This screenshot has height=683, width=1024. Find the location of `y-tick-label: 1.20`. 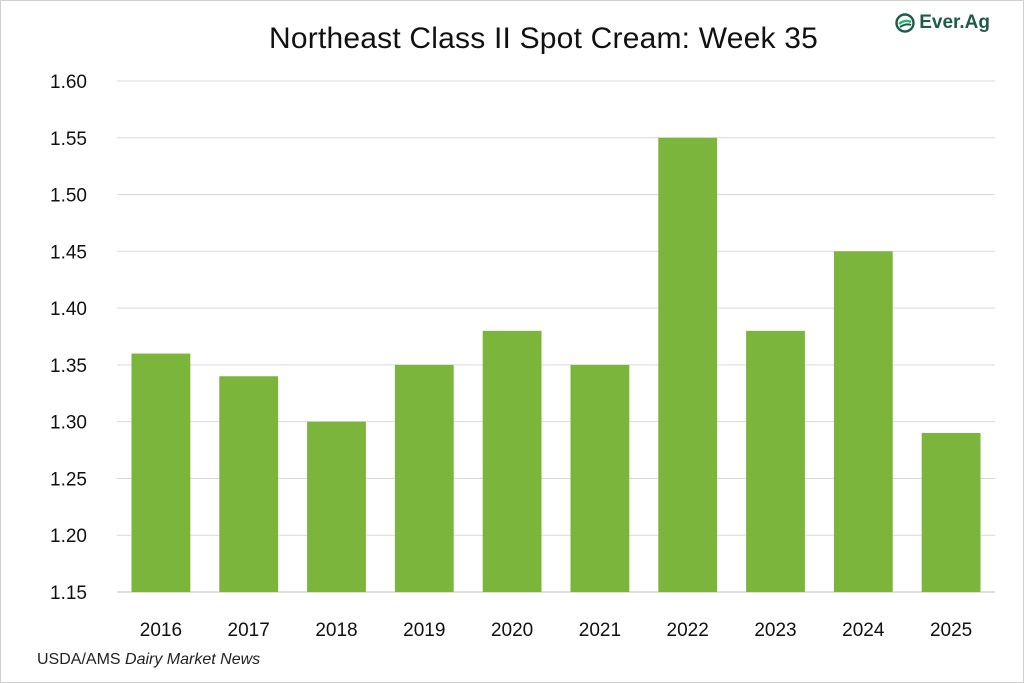

y-tick-label: 1.20 is located at coordinates (68, 536).